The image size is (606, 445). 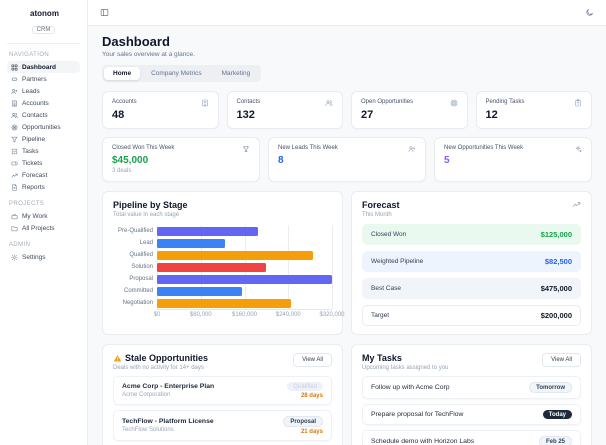 I want to click on stat-card-value: 48, so click(x=118, y=115).